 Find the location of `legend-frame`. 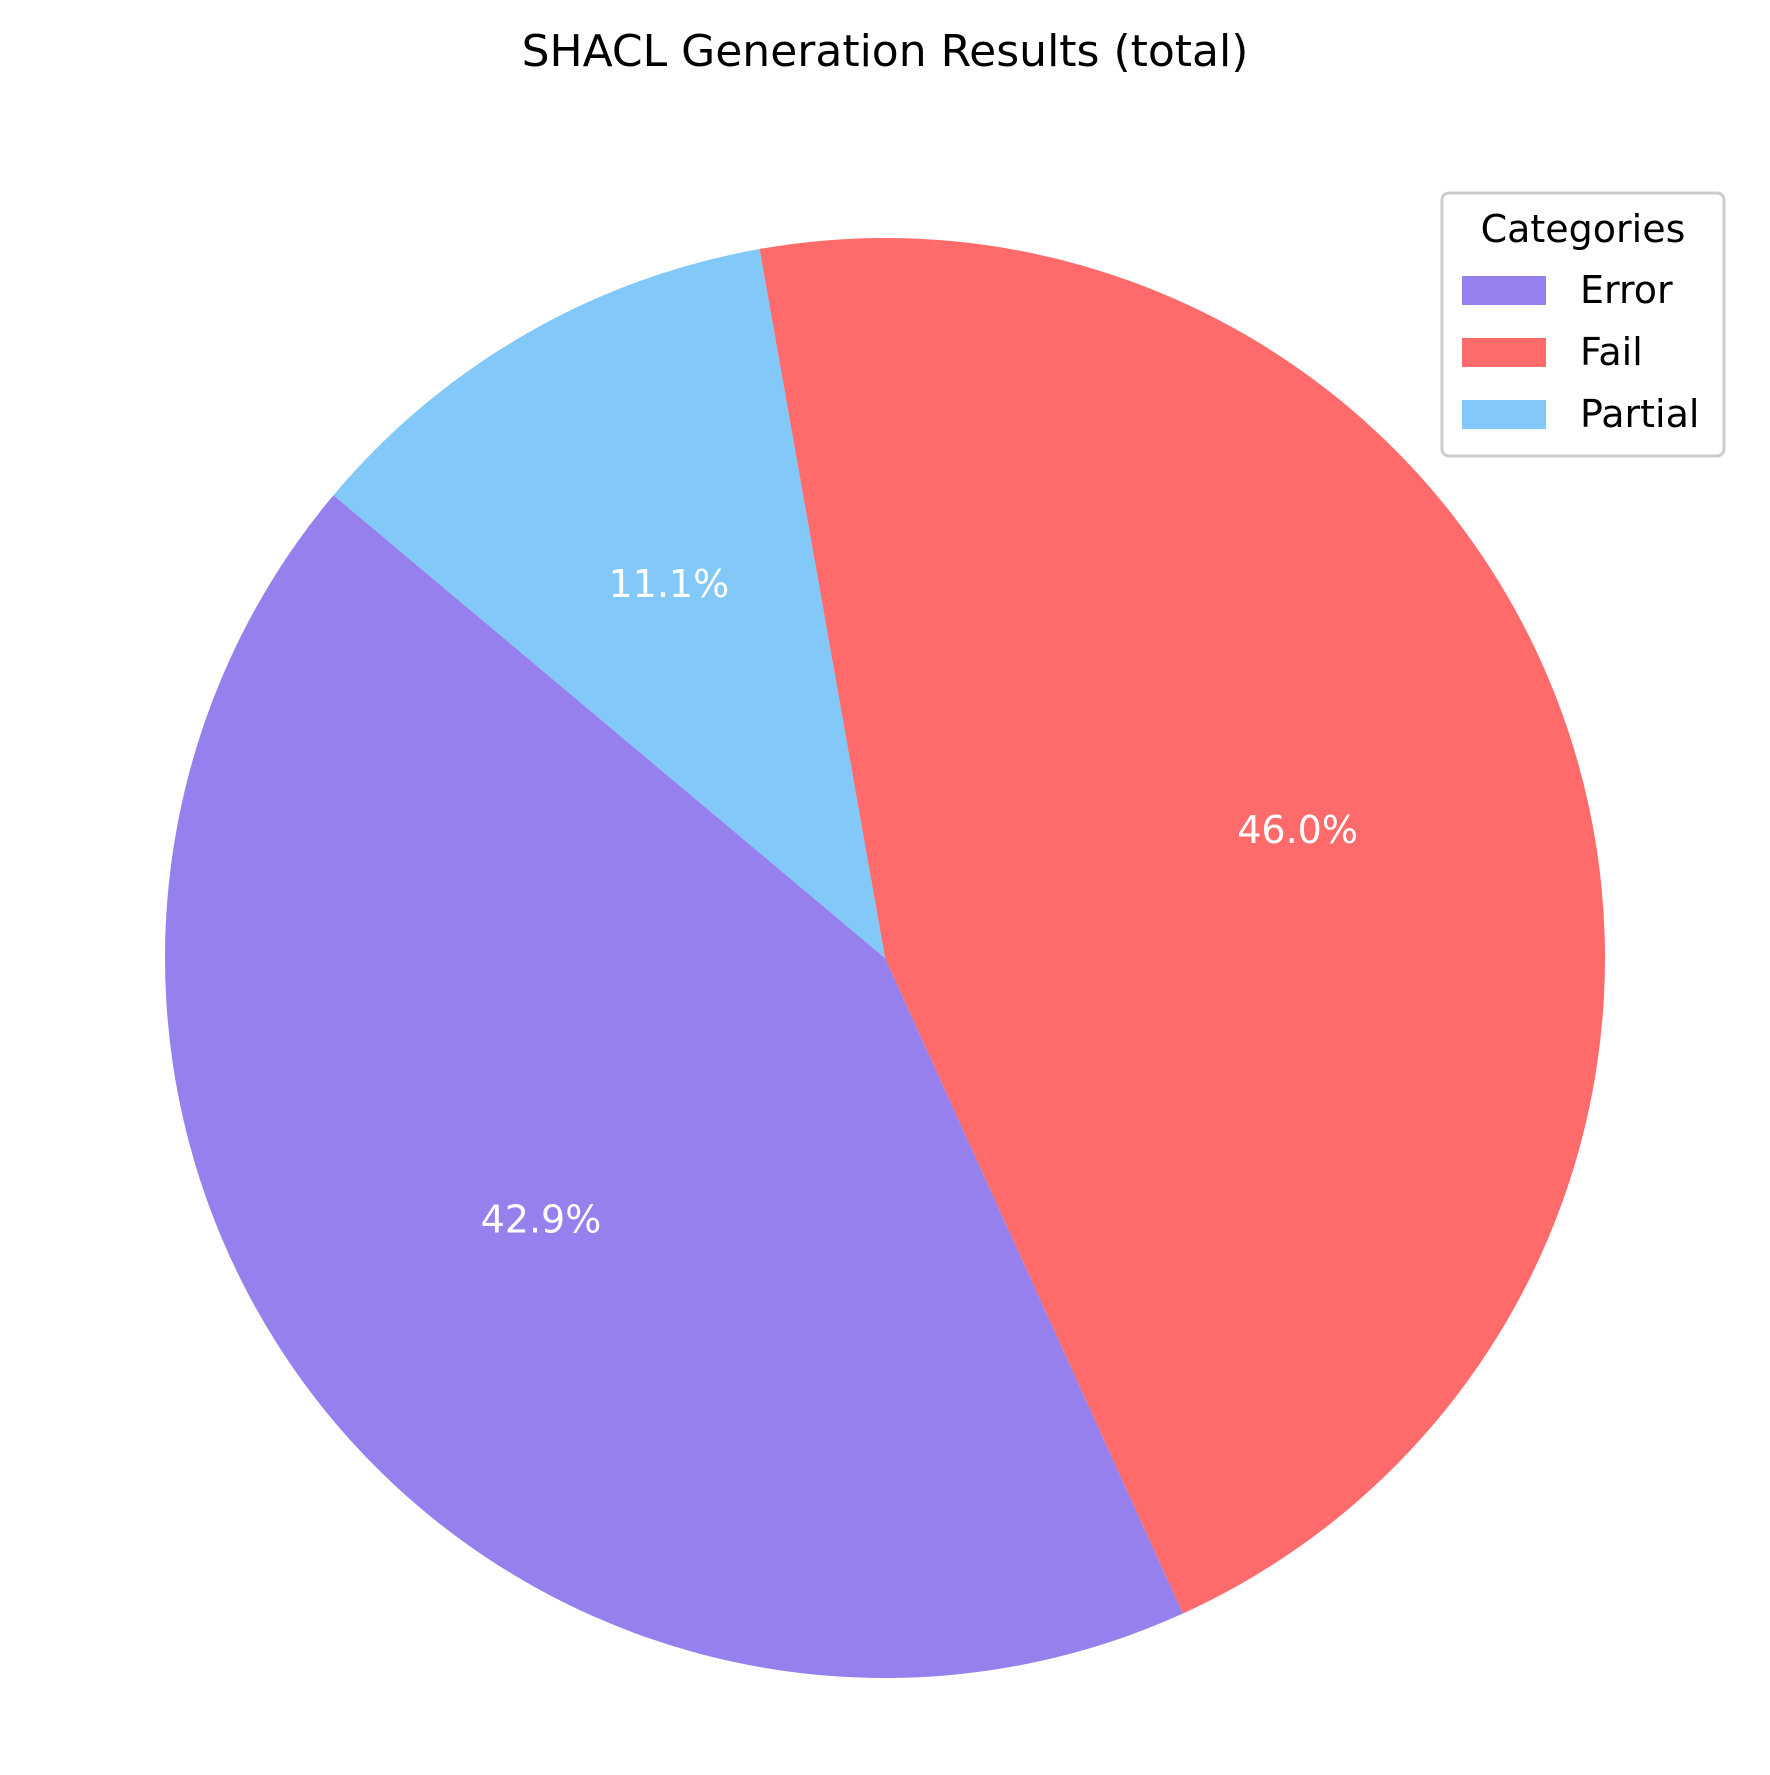

legend-frame is located at coordinates (1583, 324).